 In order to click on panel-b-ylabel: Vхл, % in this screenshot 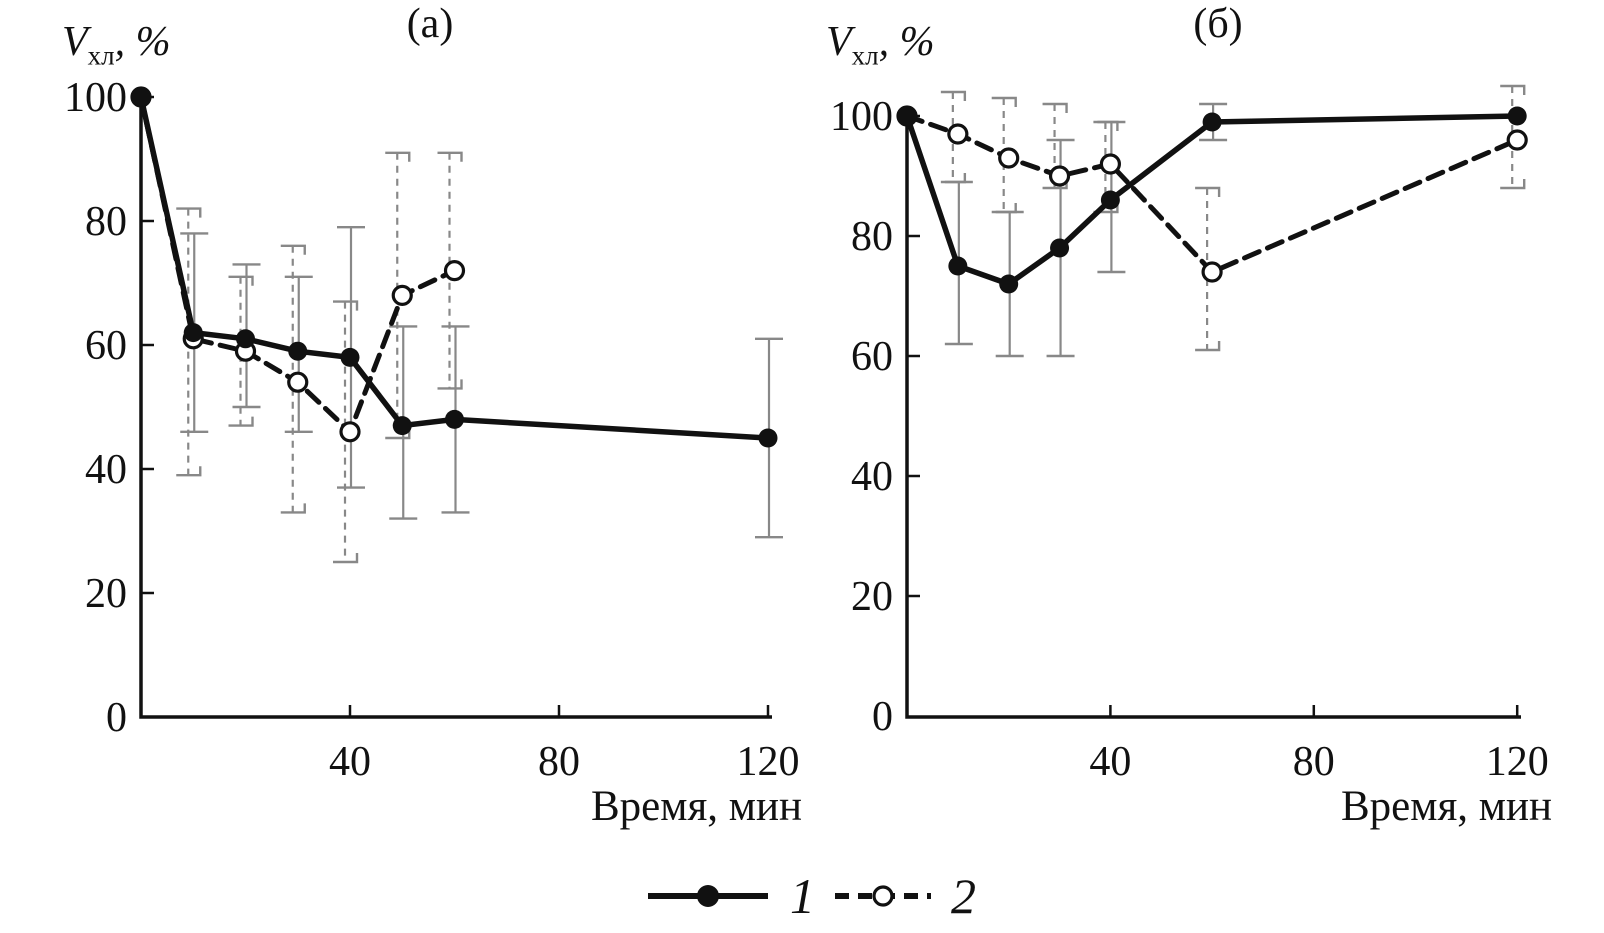, I will do `click(880, 44)`.